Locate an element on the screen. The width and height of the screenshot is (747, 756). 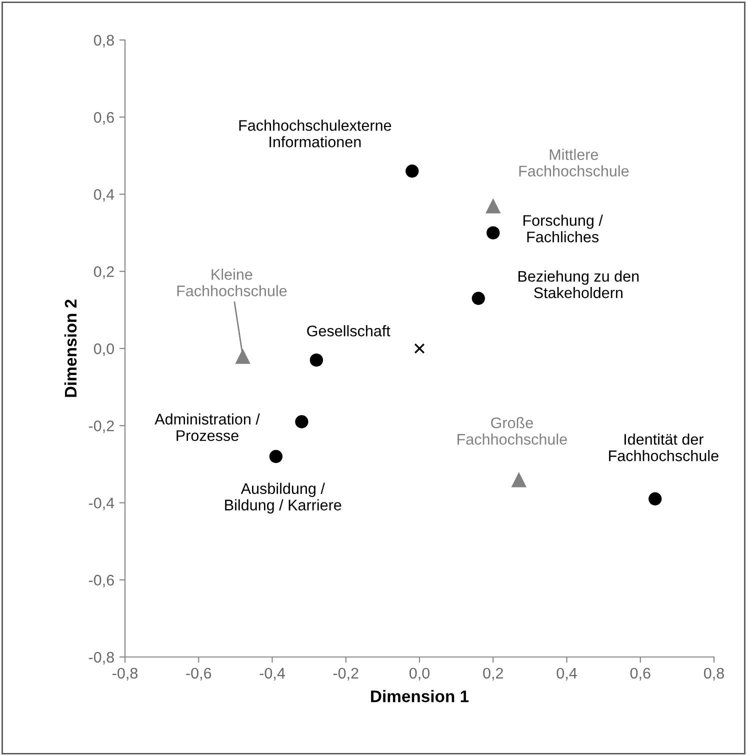
x-tick-label: -0,6 is located at coordinates (199, 674).